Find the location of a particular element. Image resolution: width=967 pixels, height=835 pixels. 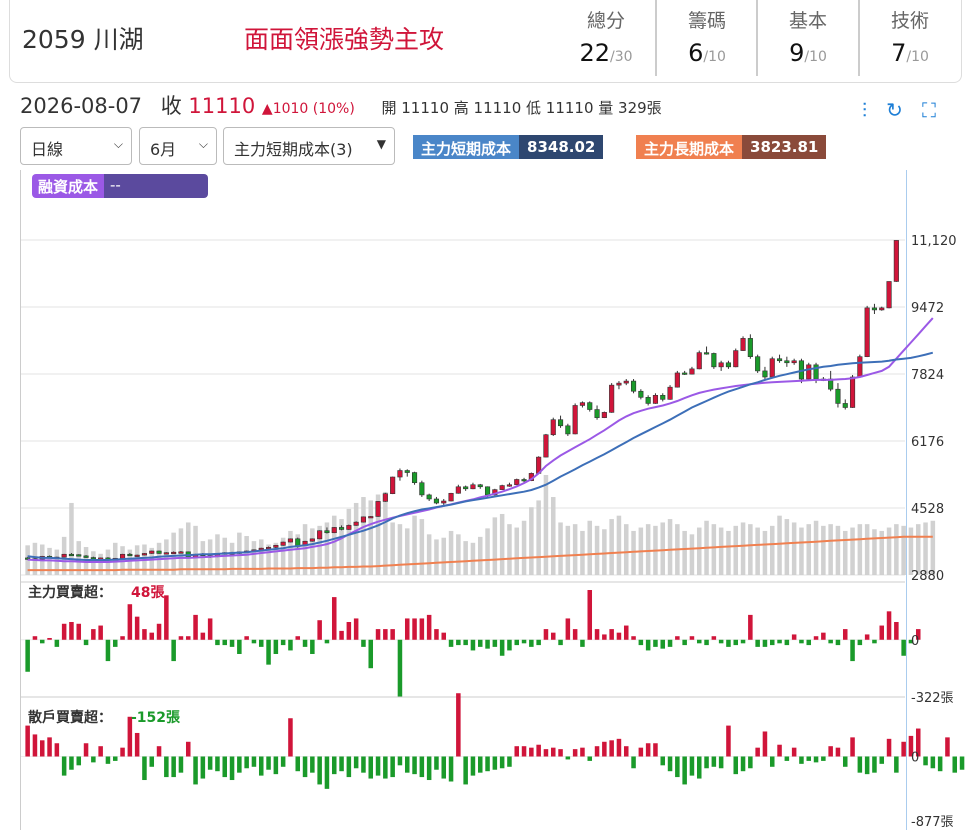

score-value: 22 is located at coordinates (594, 53).